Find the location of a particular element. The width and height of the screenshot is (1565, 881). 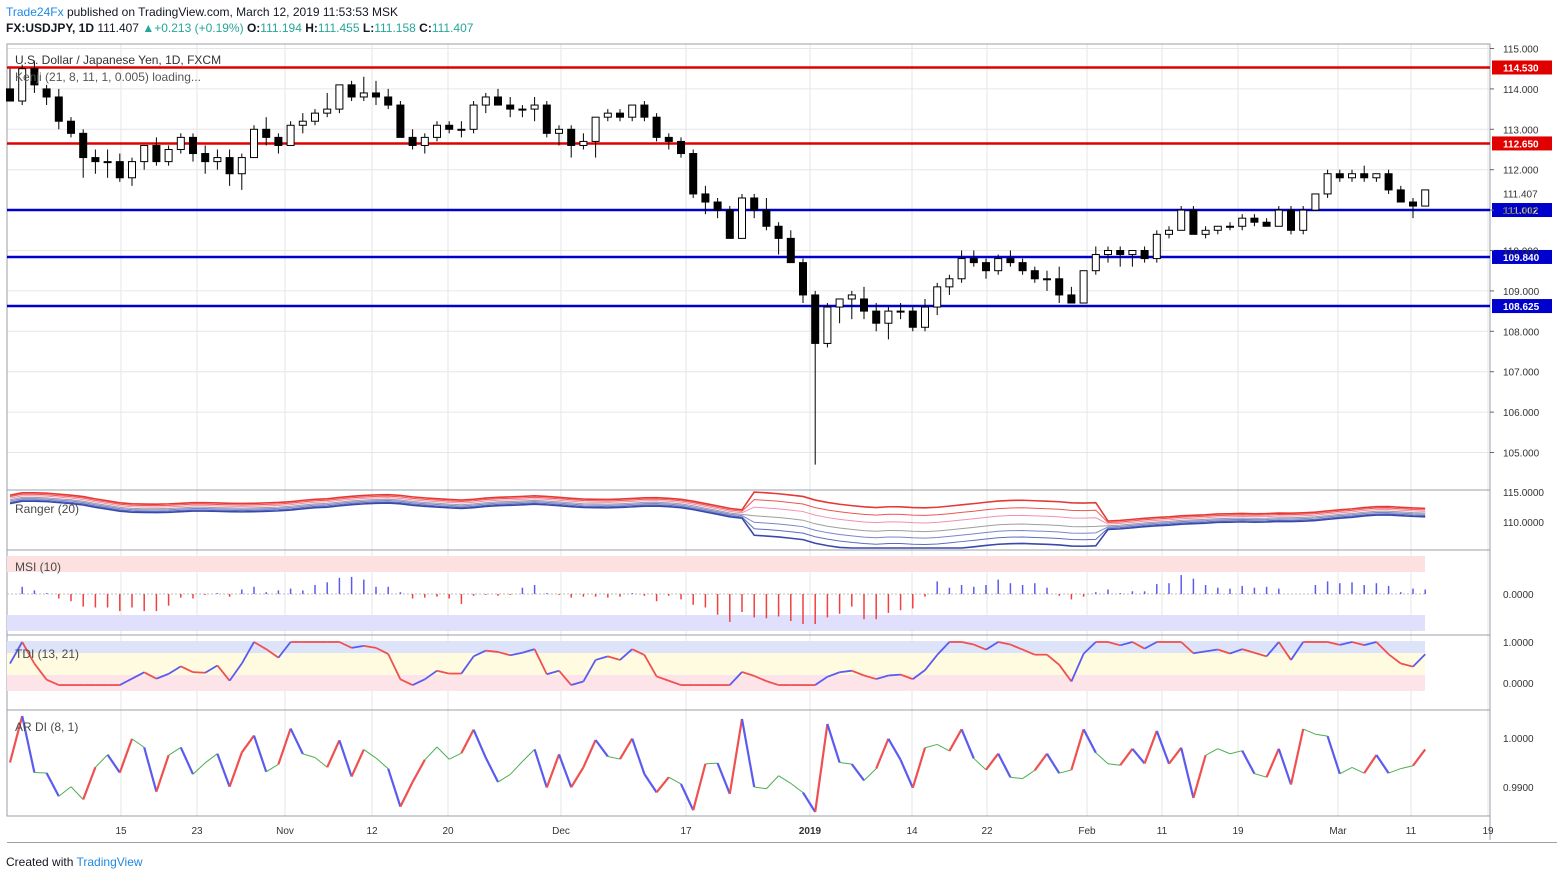

price-tick-label: 113.000 is located at coordinates (1521, 130).